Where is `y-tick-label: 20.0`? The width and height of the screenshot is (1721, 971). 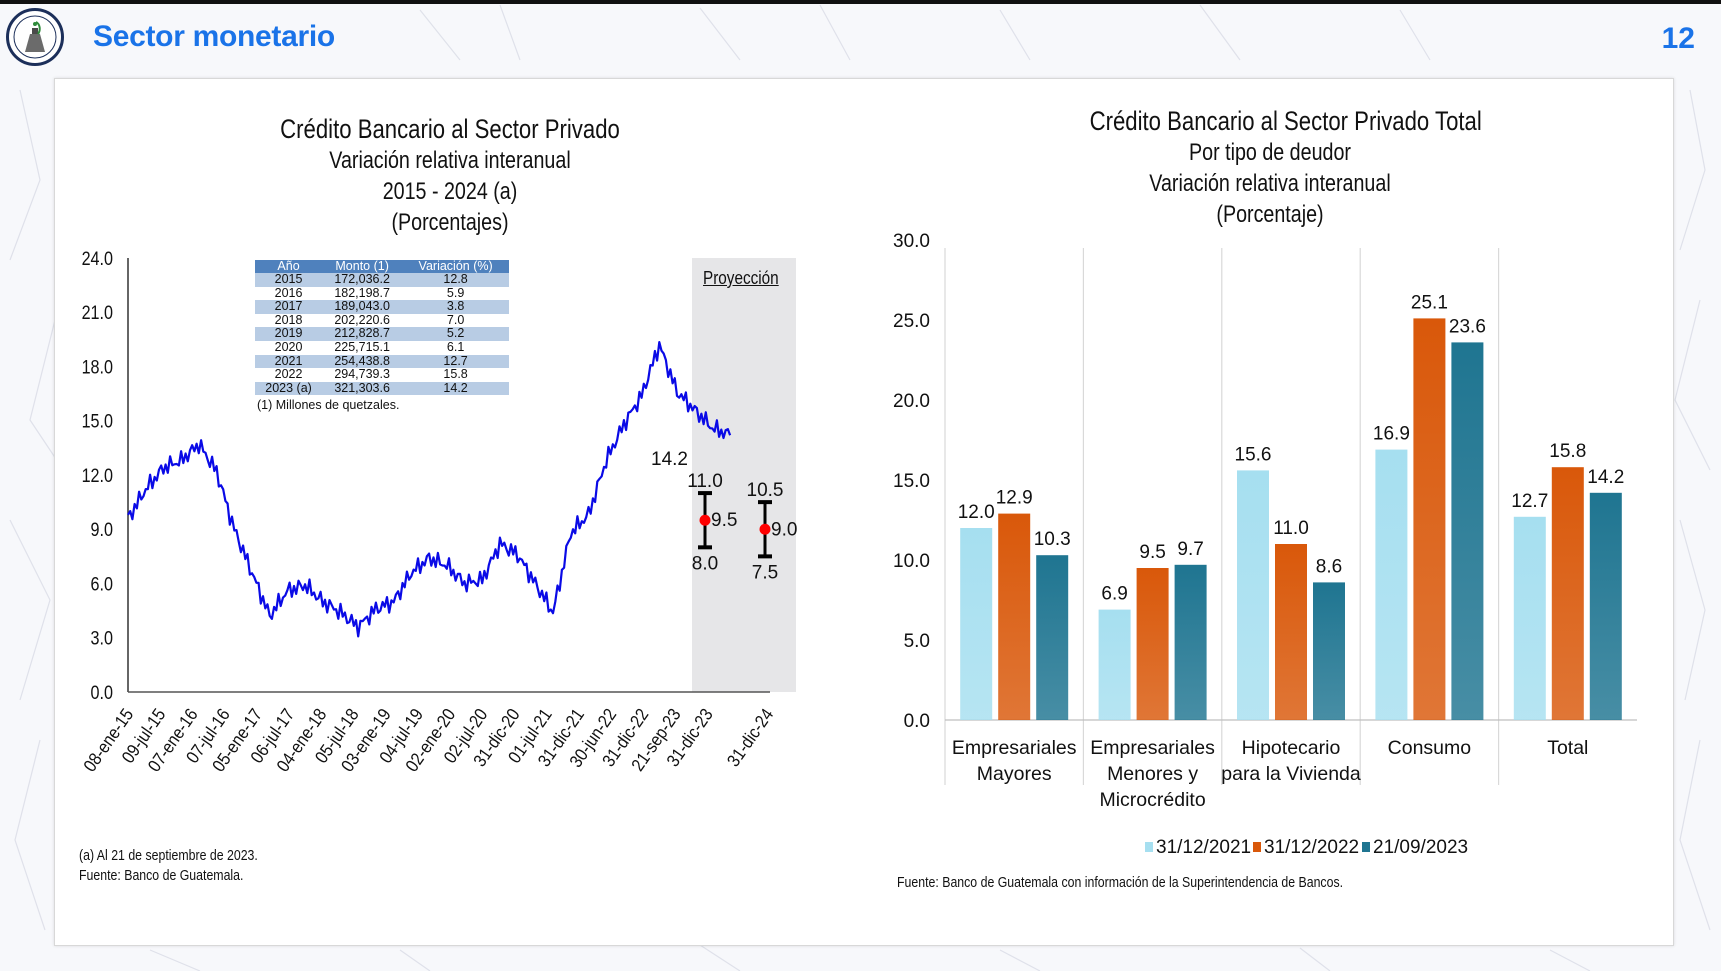
y-tick-label: 20.0 is located at coordinates (911, 401).